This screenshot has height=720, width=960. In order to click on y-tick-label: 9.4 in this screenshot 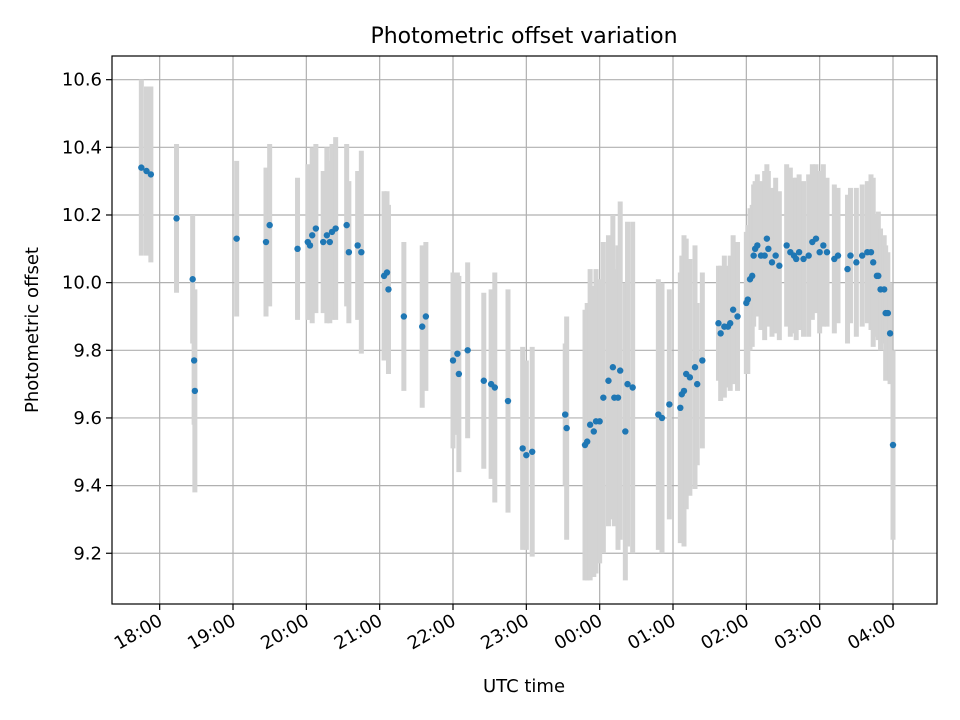, I will do `click(87, 486)`.